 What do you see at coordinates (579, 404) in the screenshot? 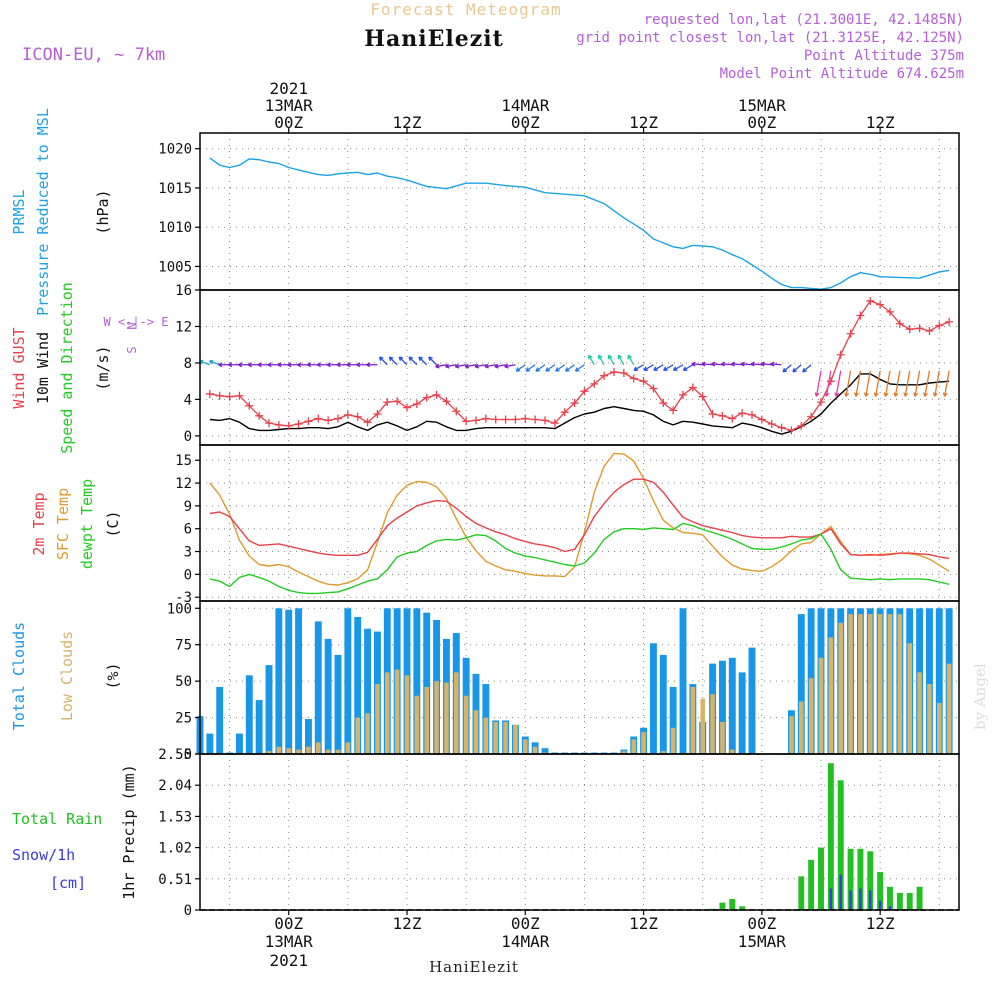
I see `wind-speed-line` at bounding box center [579, 404].